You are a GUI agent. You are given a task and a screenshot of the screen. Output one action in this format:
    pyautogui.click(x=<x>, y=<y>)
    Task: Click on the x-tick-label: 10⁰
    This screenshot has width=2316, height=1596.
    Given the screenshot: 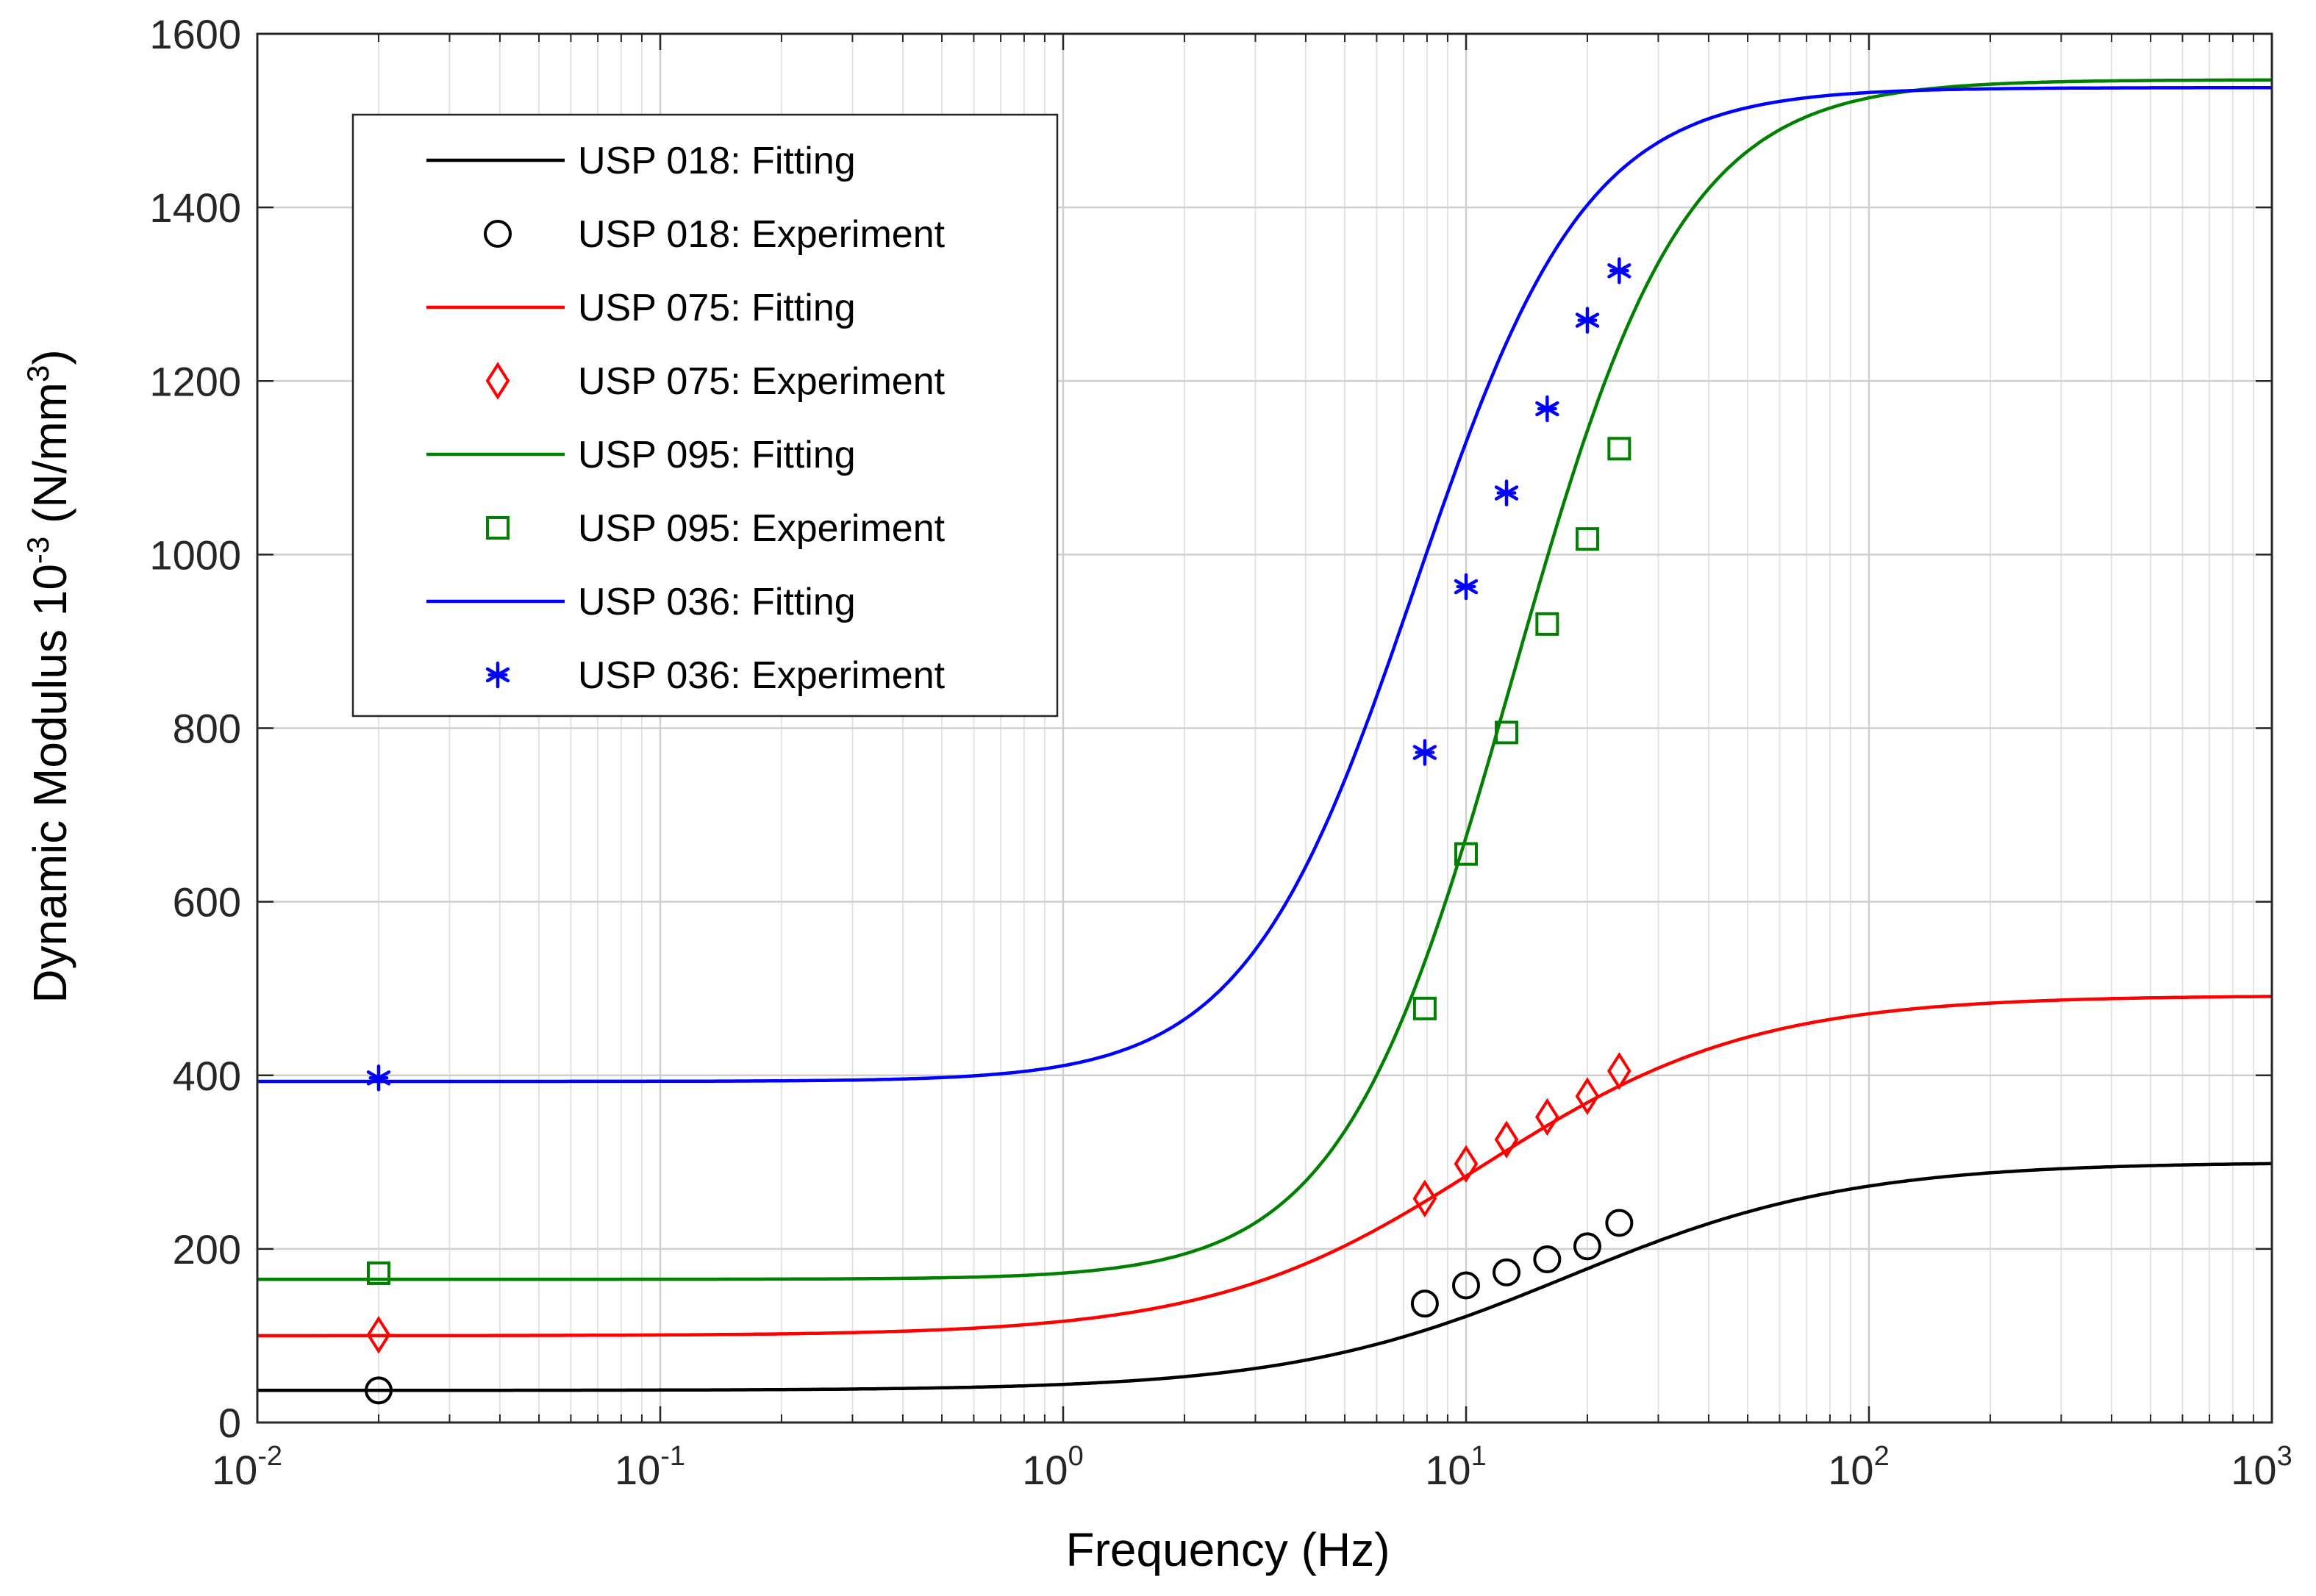 What is the action you would take?
    pyautogui.click(x=1052, y=1467)
    